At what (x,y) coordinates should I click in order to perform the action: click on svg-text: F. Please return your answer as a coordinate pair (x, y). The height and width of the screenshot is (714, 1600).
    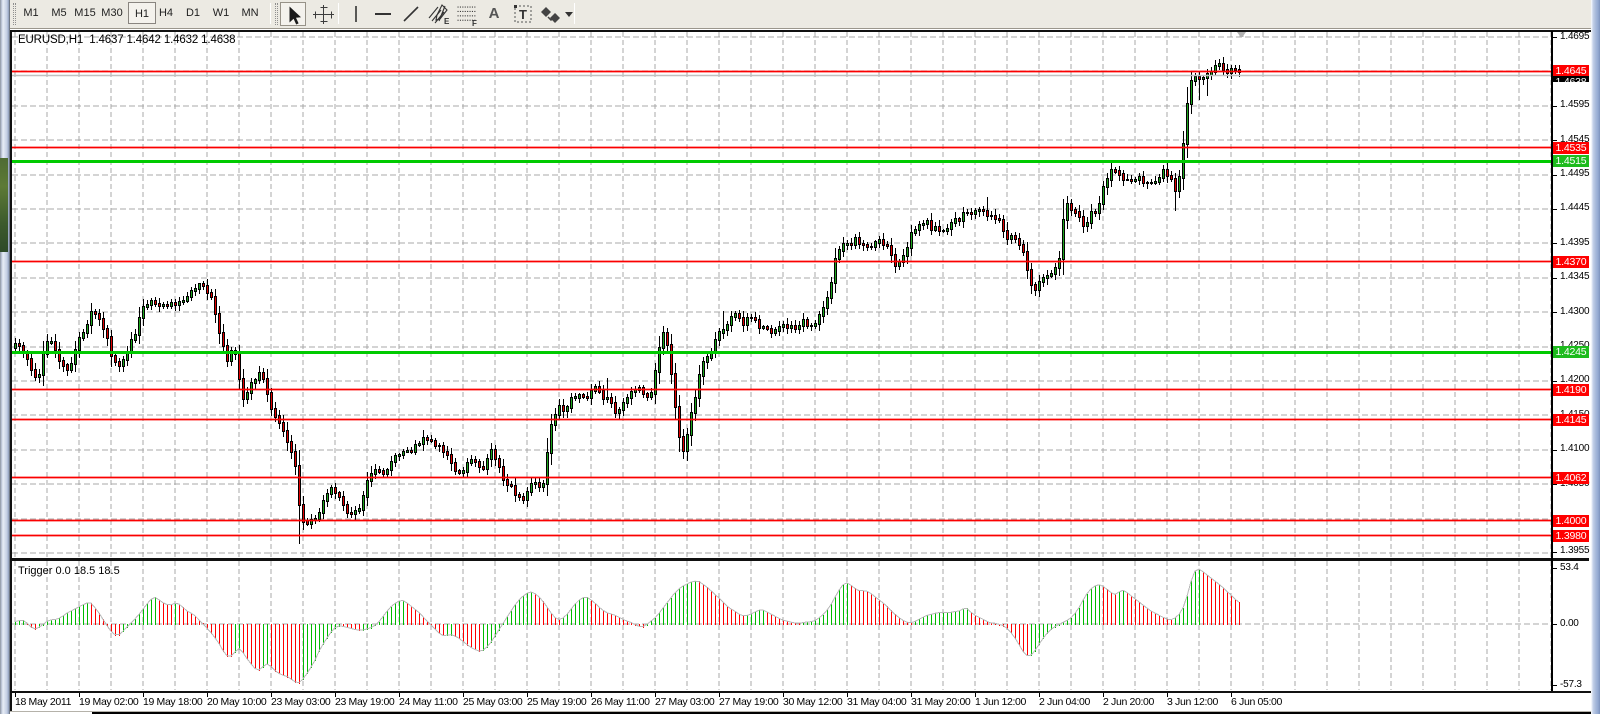
    Looking at the image, I should click on (474, 23).